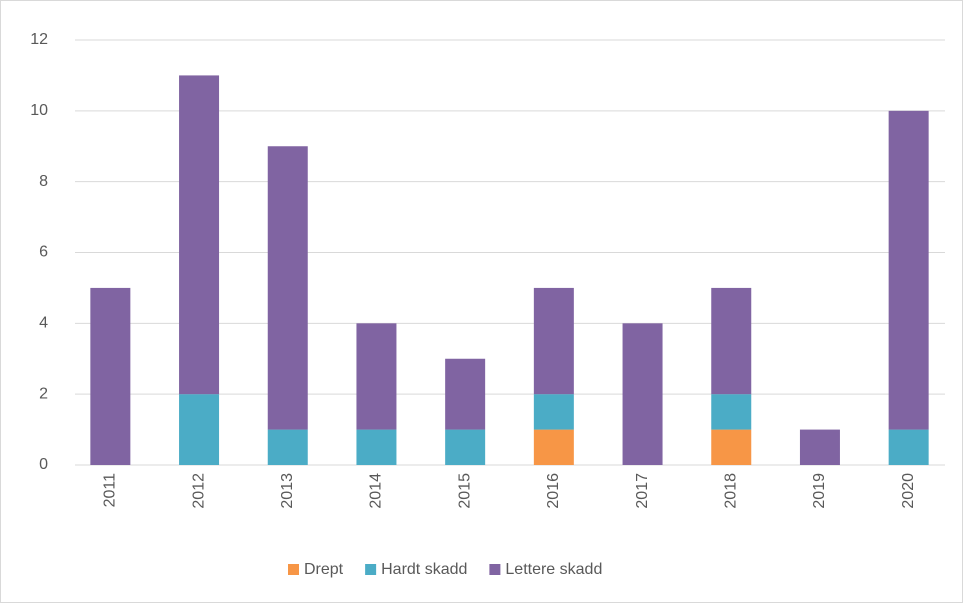 The width and height of the screenshot is (964, 604). I want to click on y-tick-label: 12, so click(39, 39).